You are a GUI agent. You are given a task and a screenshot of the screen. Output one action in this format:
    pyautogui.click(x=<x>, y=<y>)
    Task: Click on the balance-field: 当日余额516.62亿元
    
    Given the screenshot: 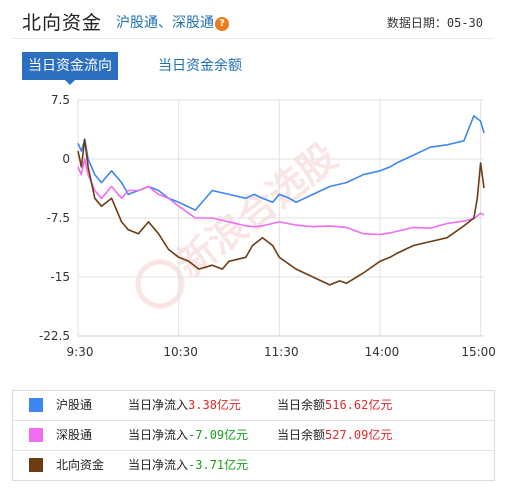 What is the action you would take?
    pyautogui.click(x=334, y=405)
    